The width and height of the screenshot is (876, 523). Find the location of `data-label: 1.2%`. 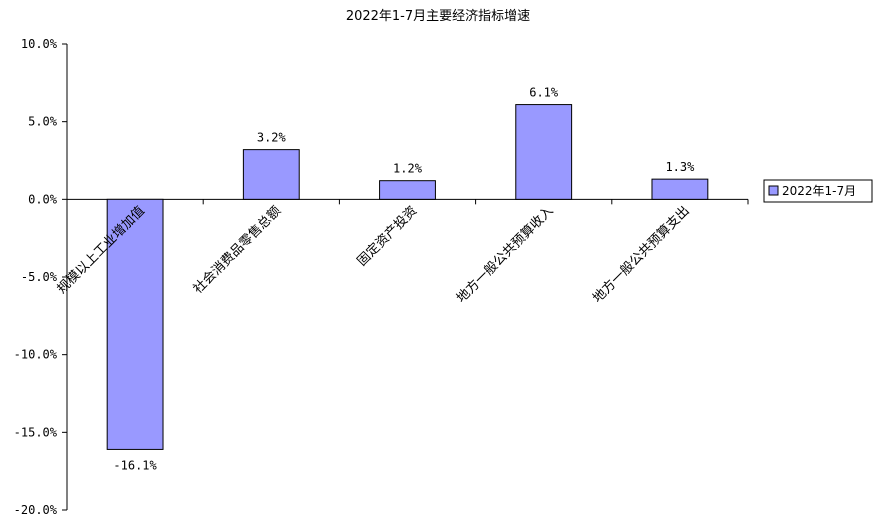

data-label: 1.2% is located at coordinates (408, 169).